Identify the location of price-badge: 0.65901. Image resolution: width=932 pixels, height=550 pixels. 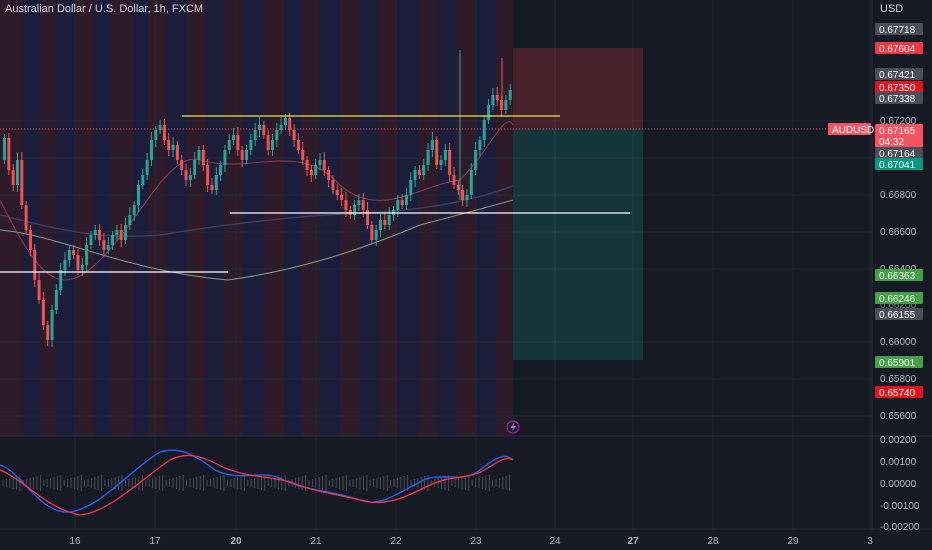
(899, 362).